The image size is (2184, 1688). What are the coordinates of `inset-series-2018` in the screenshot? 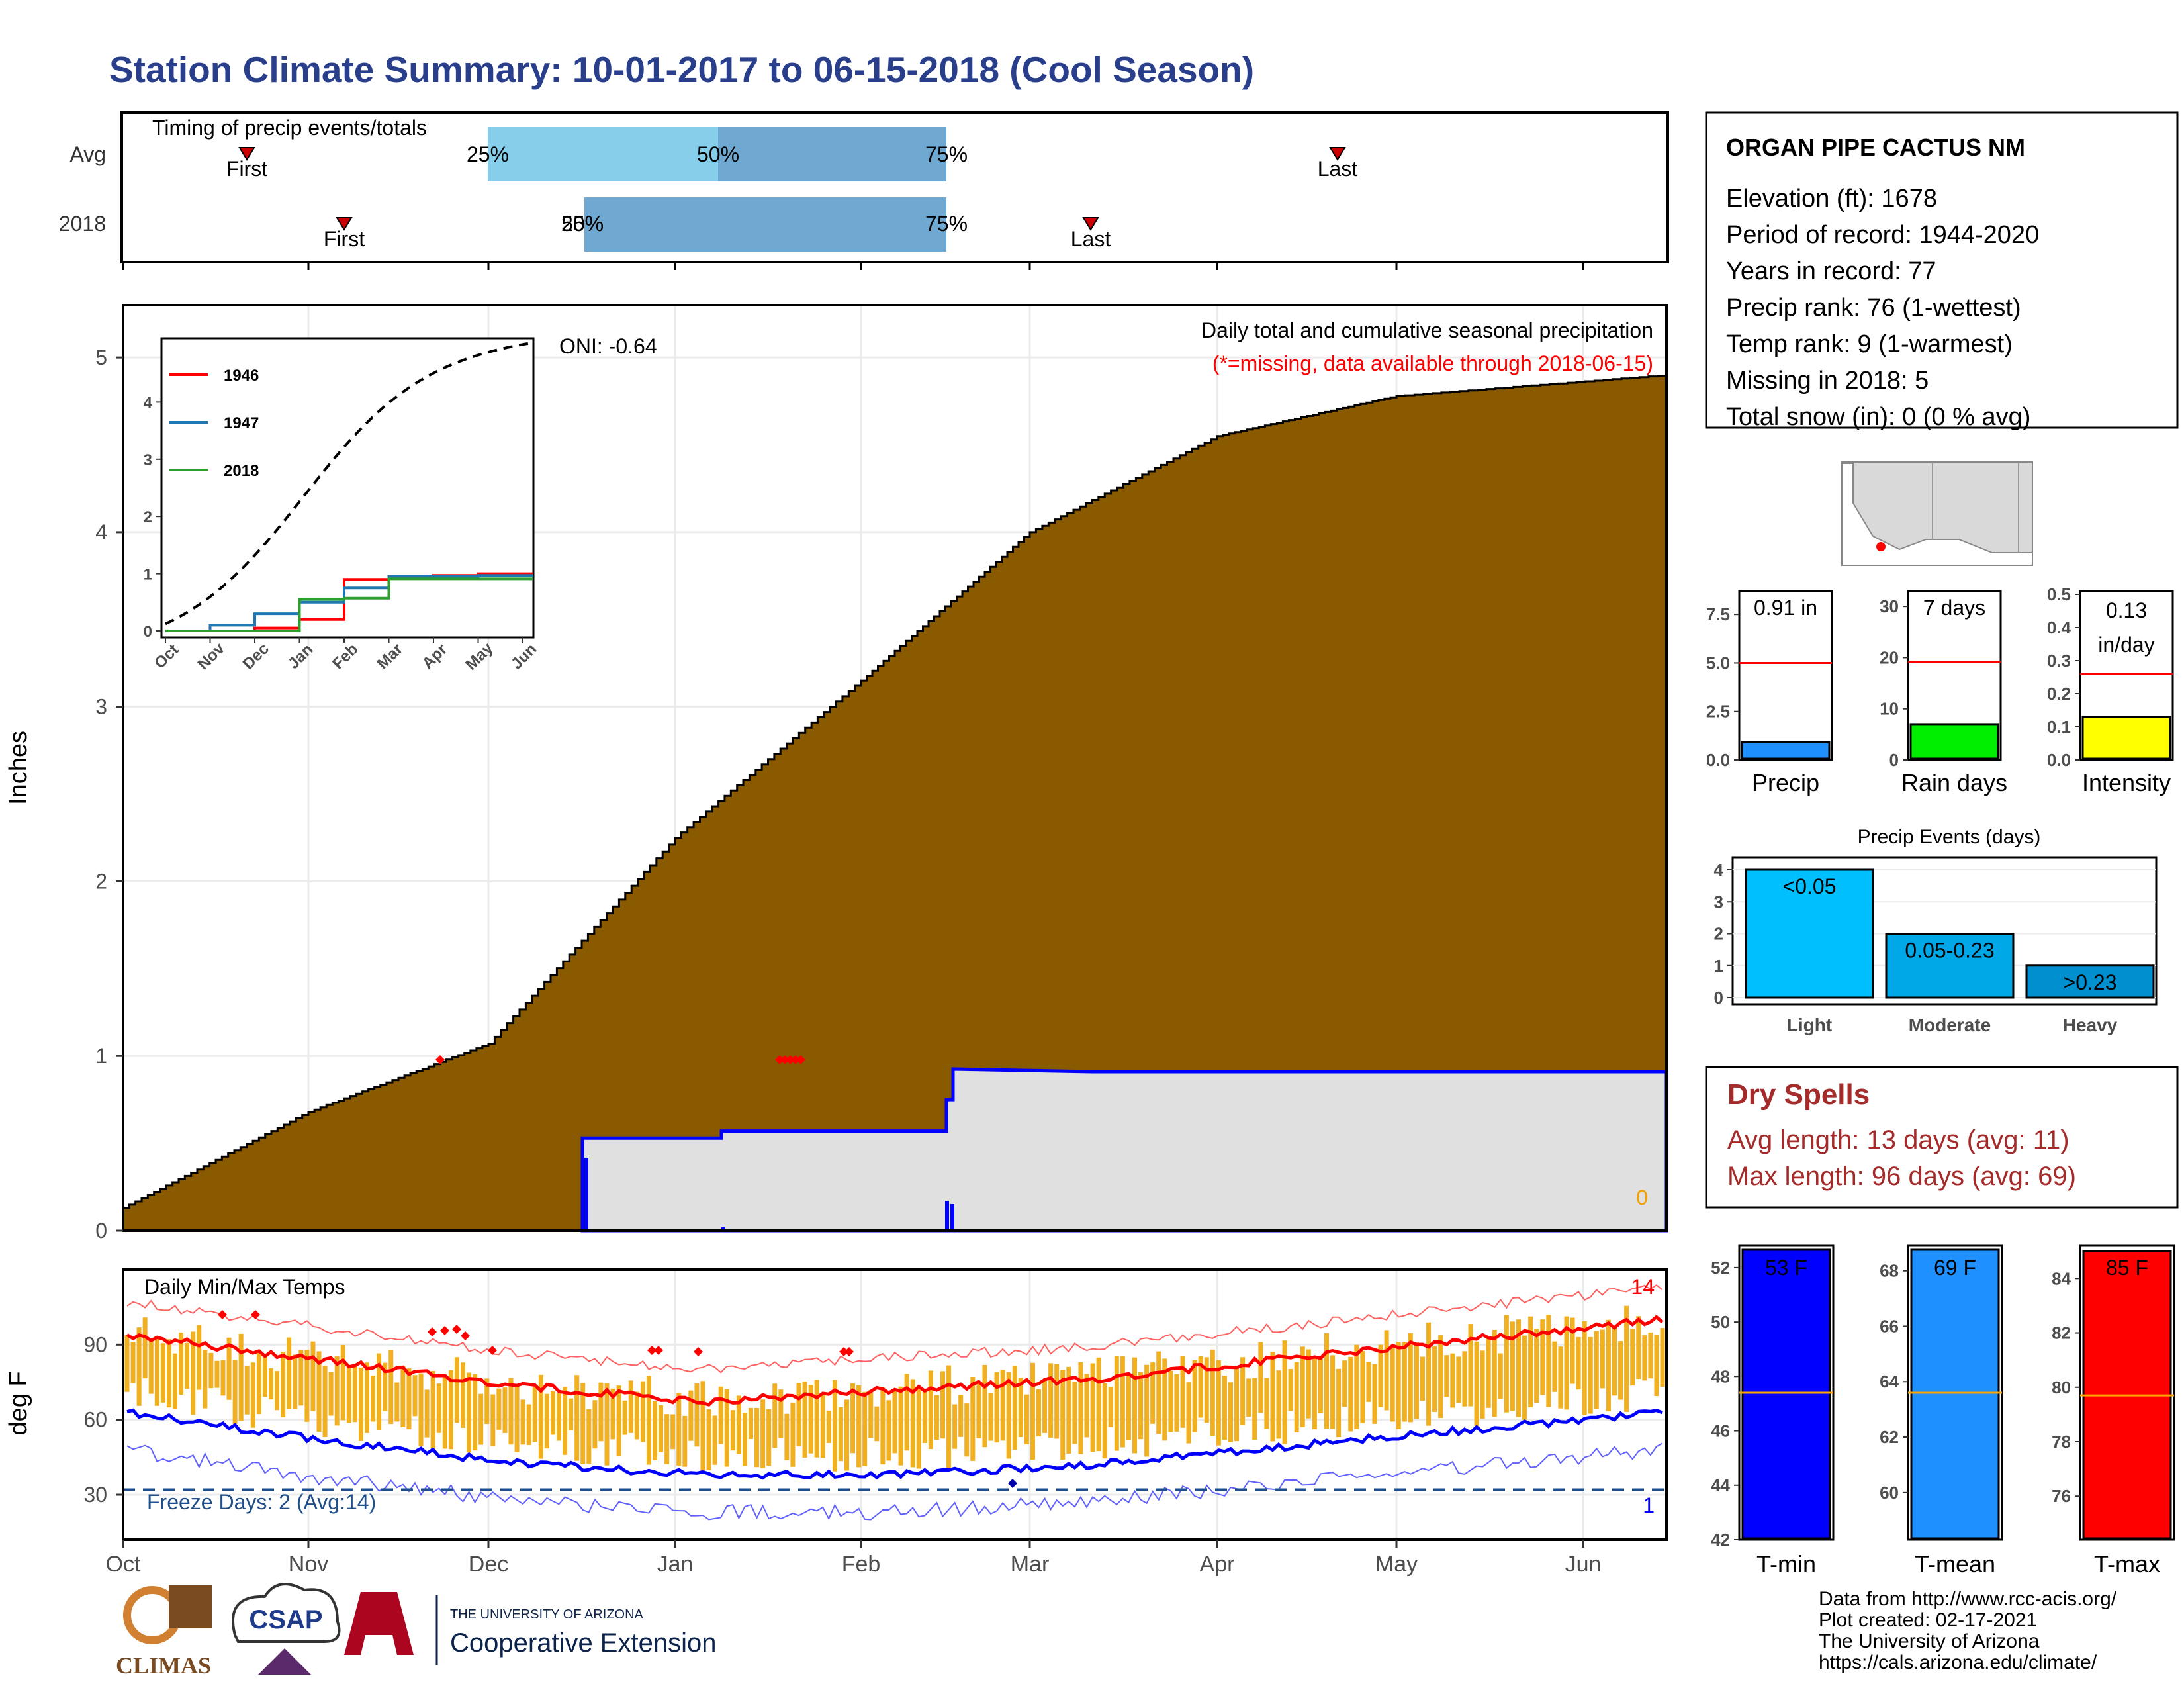 It's located at (349, 604).